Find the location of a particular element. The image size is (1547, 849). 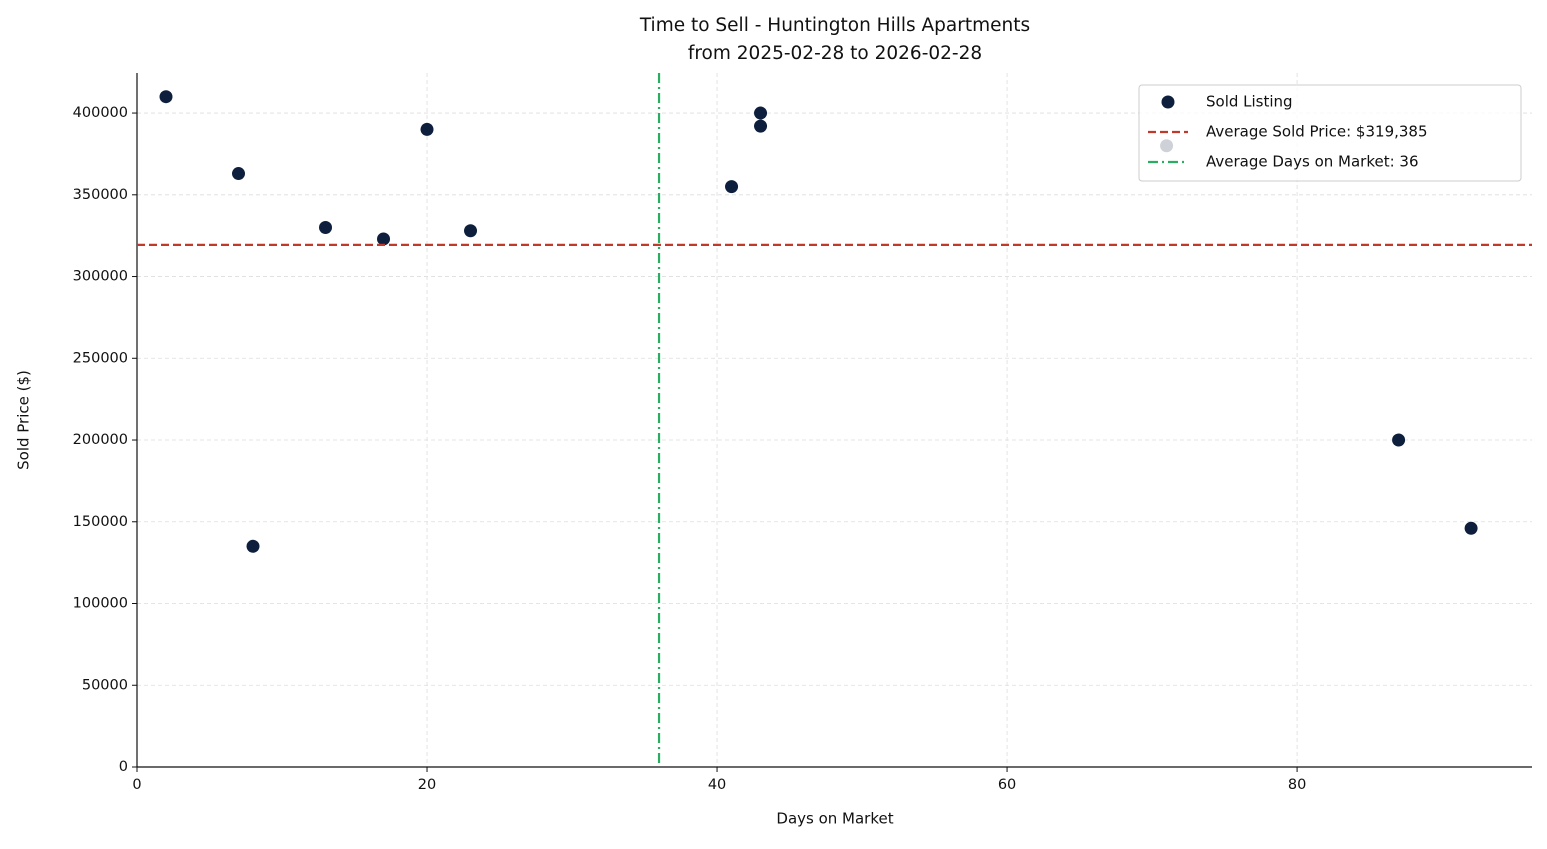

x-axis-label: Days on Market is located at coordinates (834, 819).